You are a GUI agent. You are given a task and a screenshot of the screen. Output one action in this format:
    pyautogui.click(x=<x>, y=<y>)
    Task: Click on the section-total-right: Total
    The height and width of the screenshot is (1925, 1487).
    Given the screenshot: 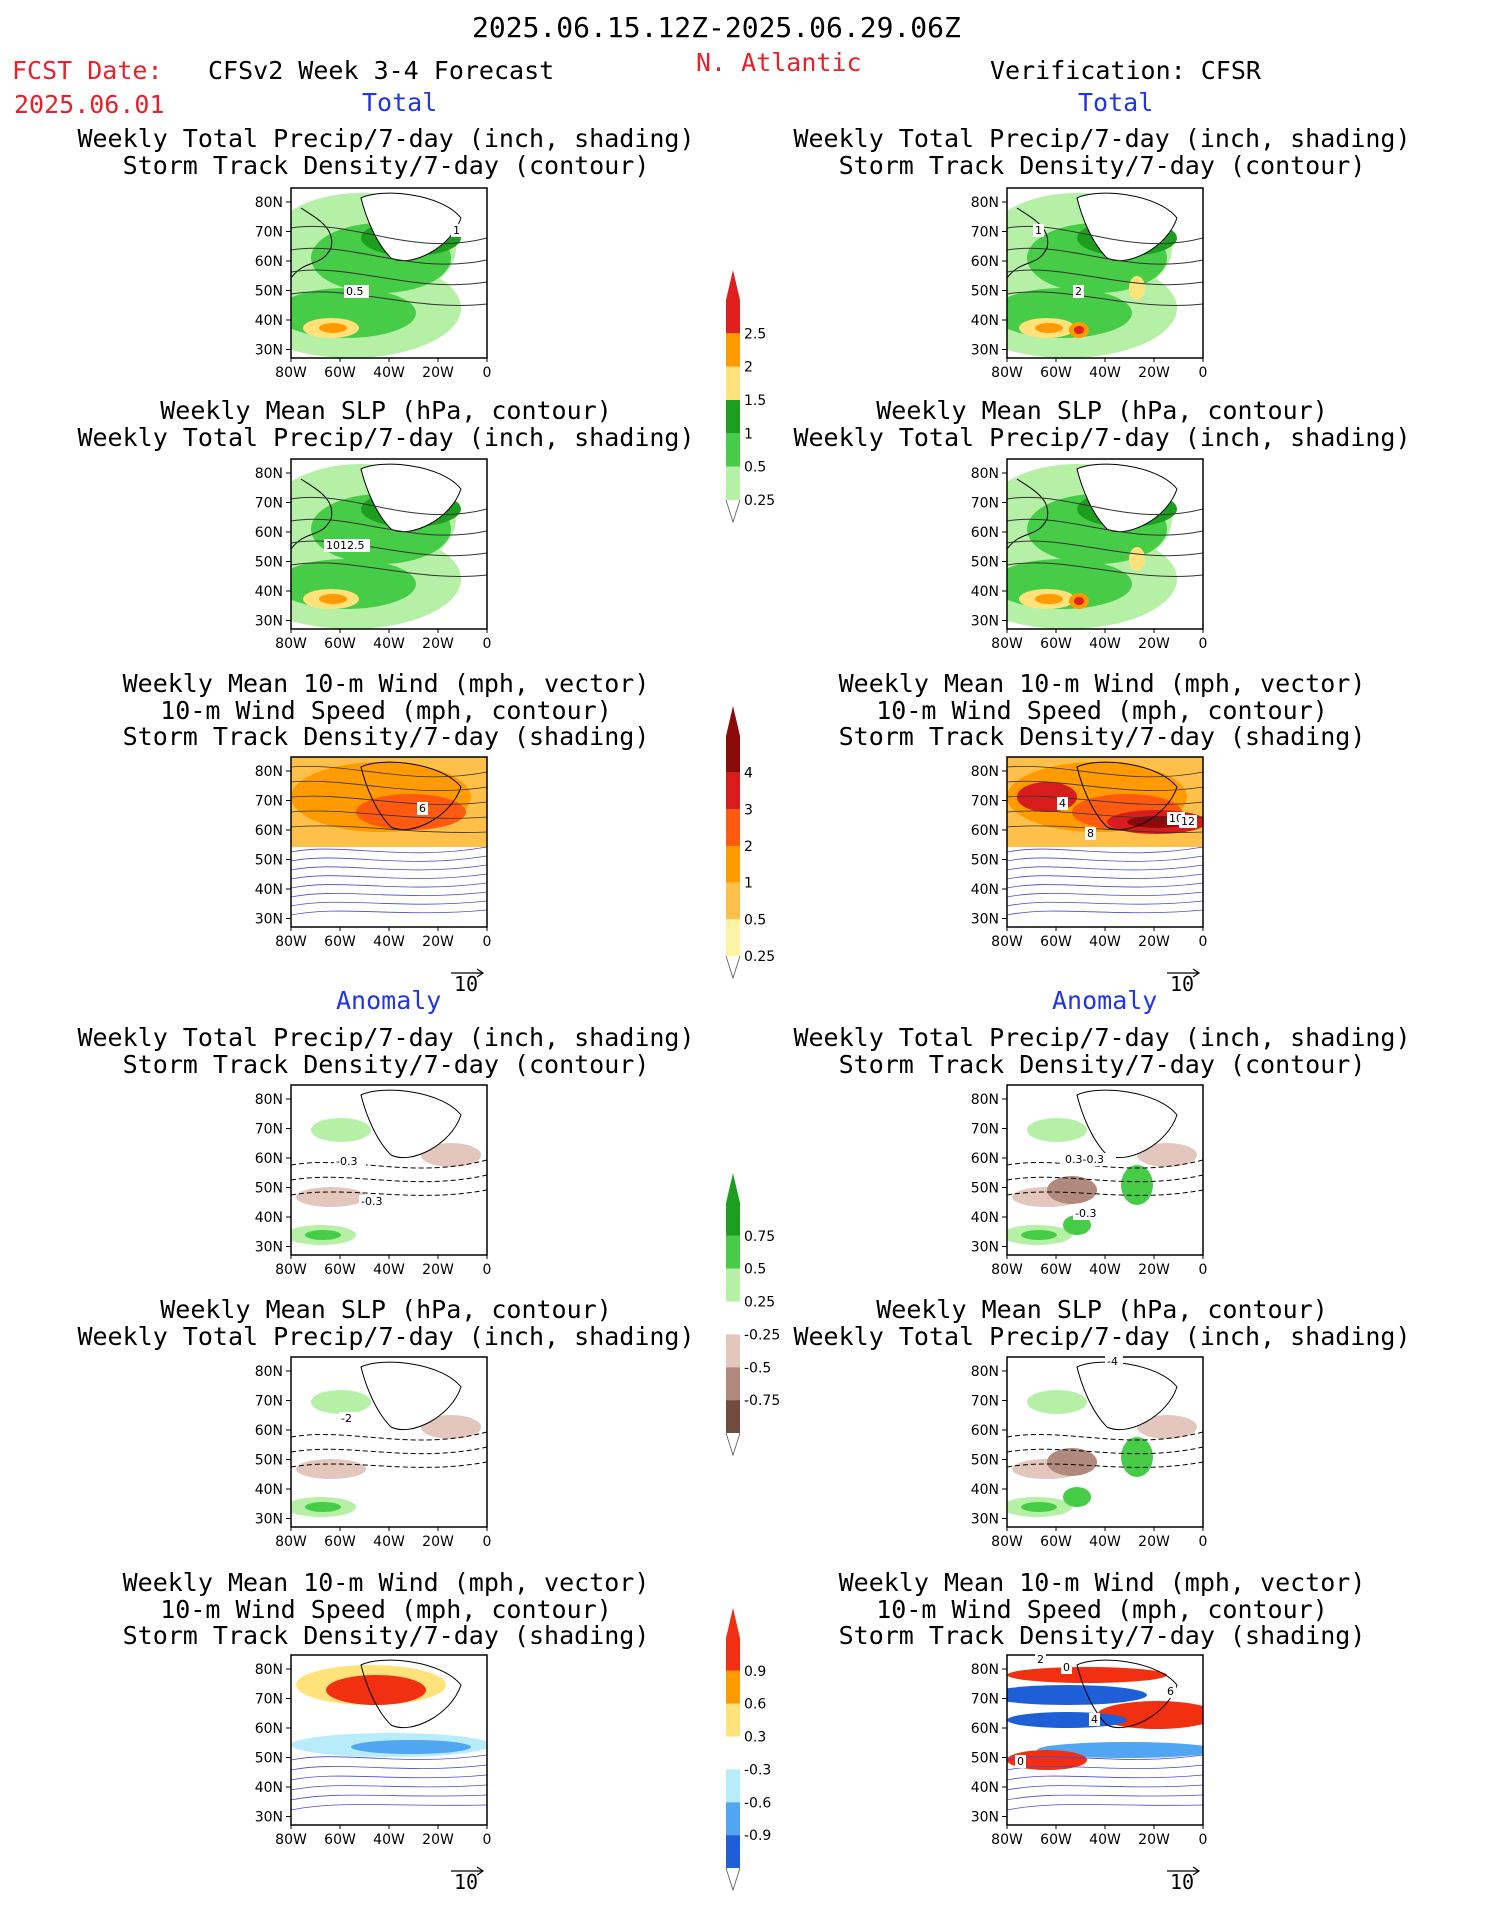 What is the action you would take?
    pyautogui.click(x=1116, y=102)
    